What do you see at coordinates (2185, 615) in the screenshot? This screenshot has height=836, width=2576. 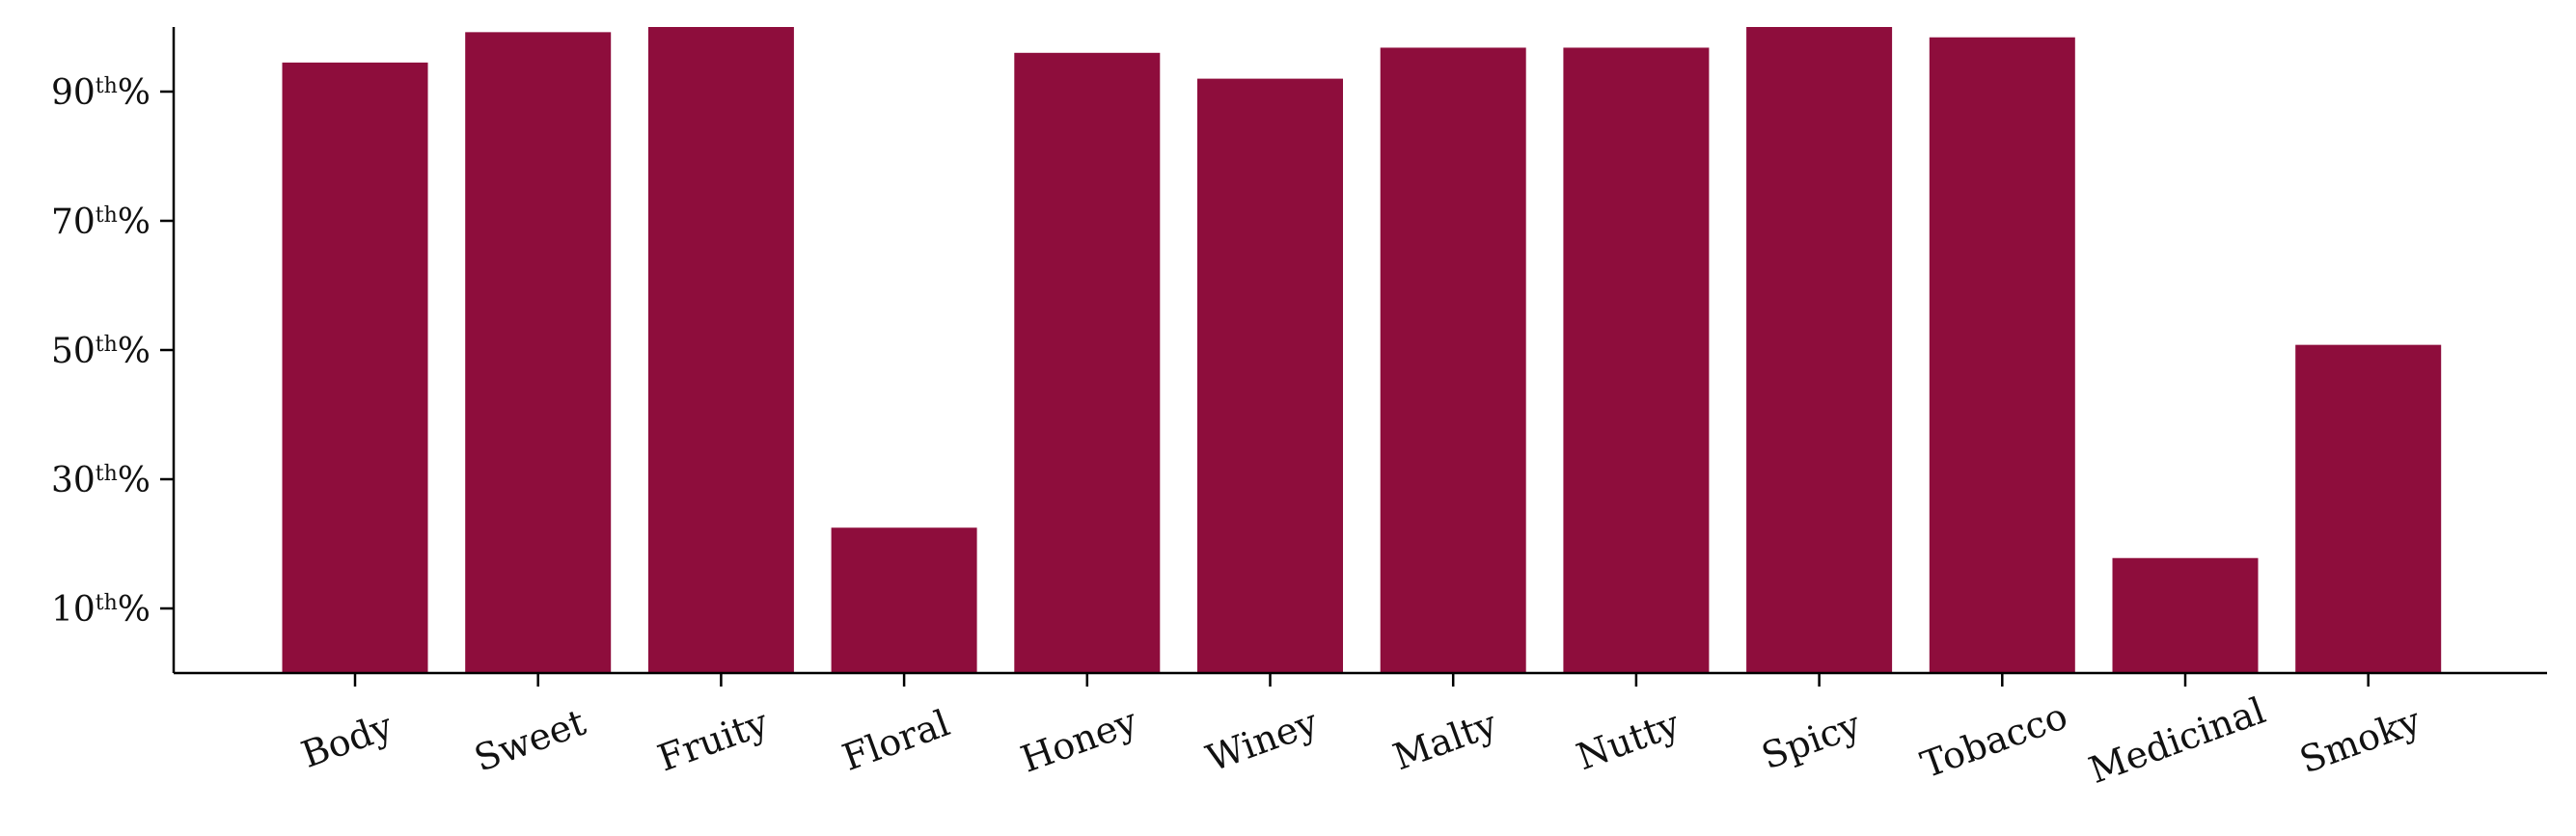 I see `bar-medicinal` at bounding box center [2185, 615].